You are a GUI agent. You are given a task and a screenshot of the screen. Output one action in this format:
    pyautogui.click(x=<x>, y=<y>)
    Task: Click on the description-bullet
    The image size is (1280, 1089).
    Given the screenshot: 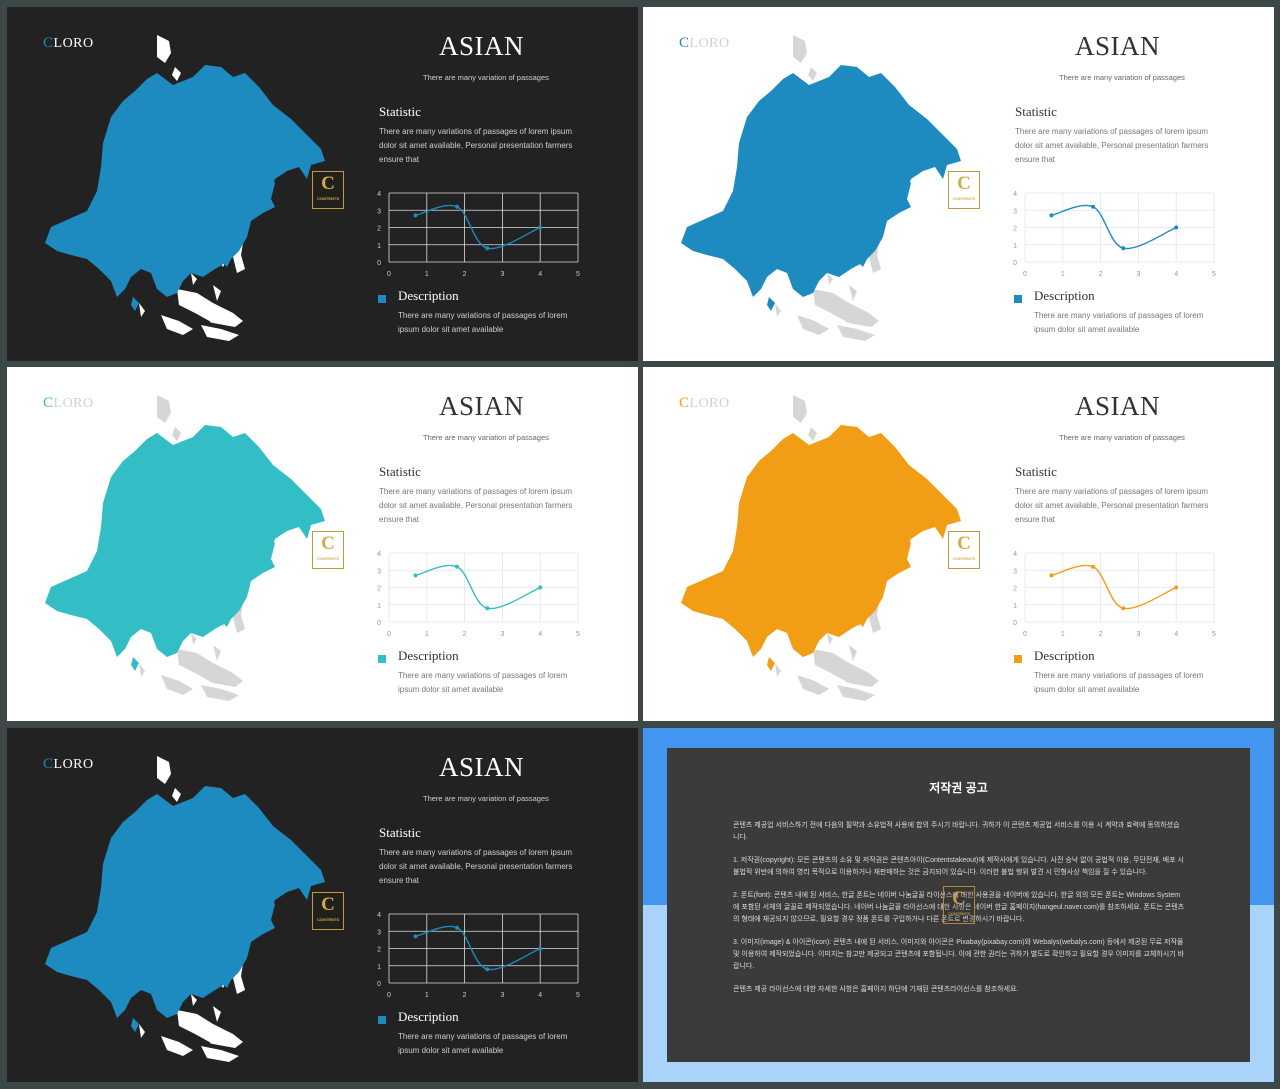 What is the action you would take?
    pyautogui.click(x=1018, y=659)
    